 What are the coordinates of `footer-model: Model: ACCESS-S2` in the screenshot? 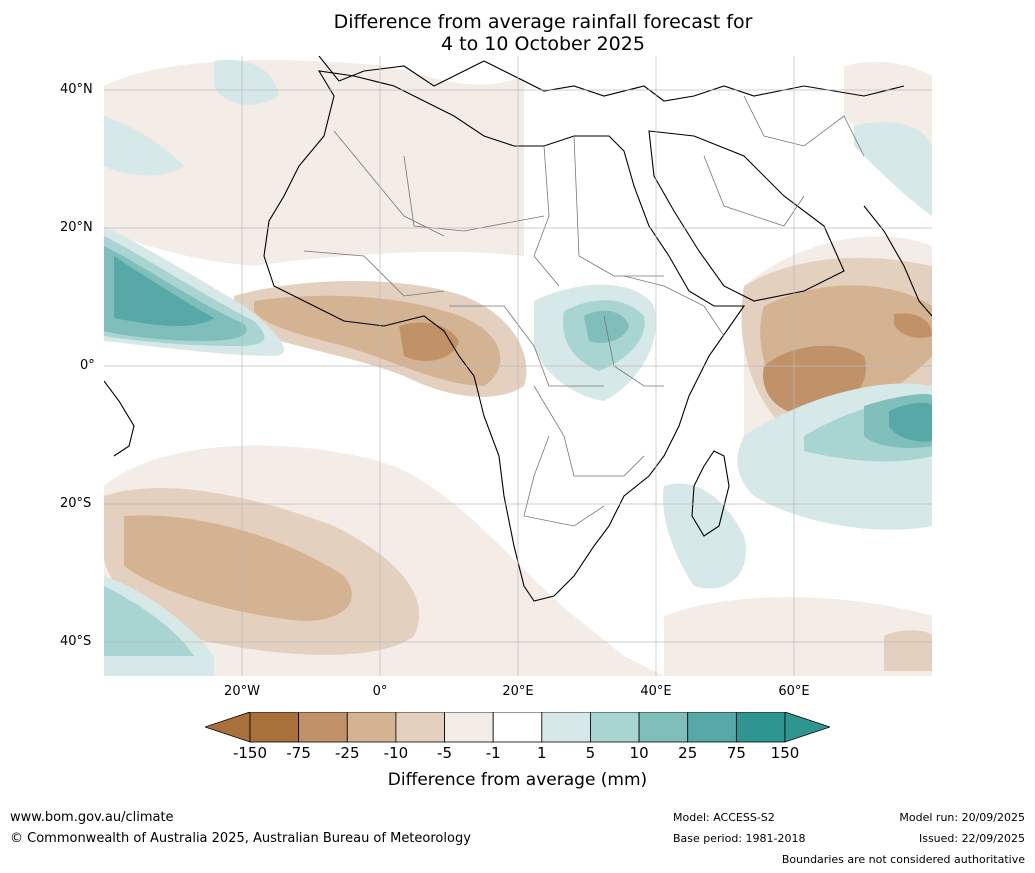 It's located at (724, 817).